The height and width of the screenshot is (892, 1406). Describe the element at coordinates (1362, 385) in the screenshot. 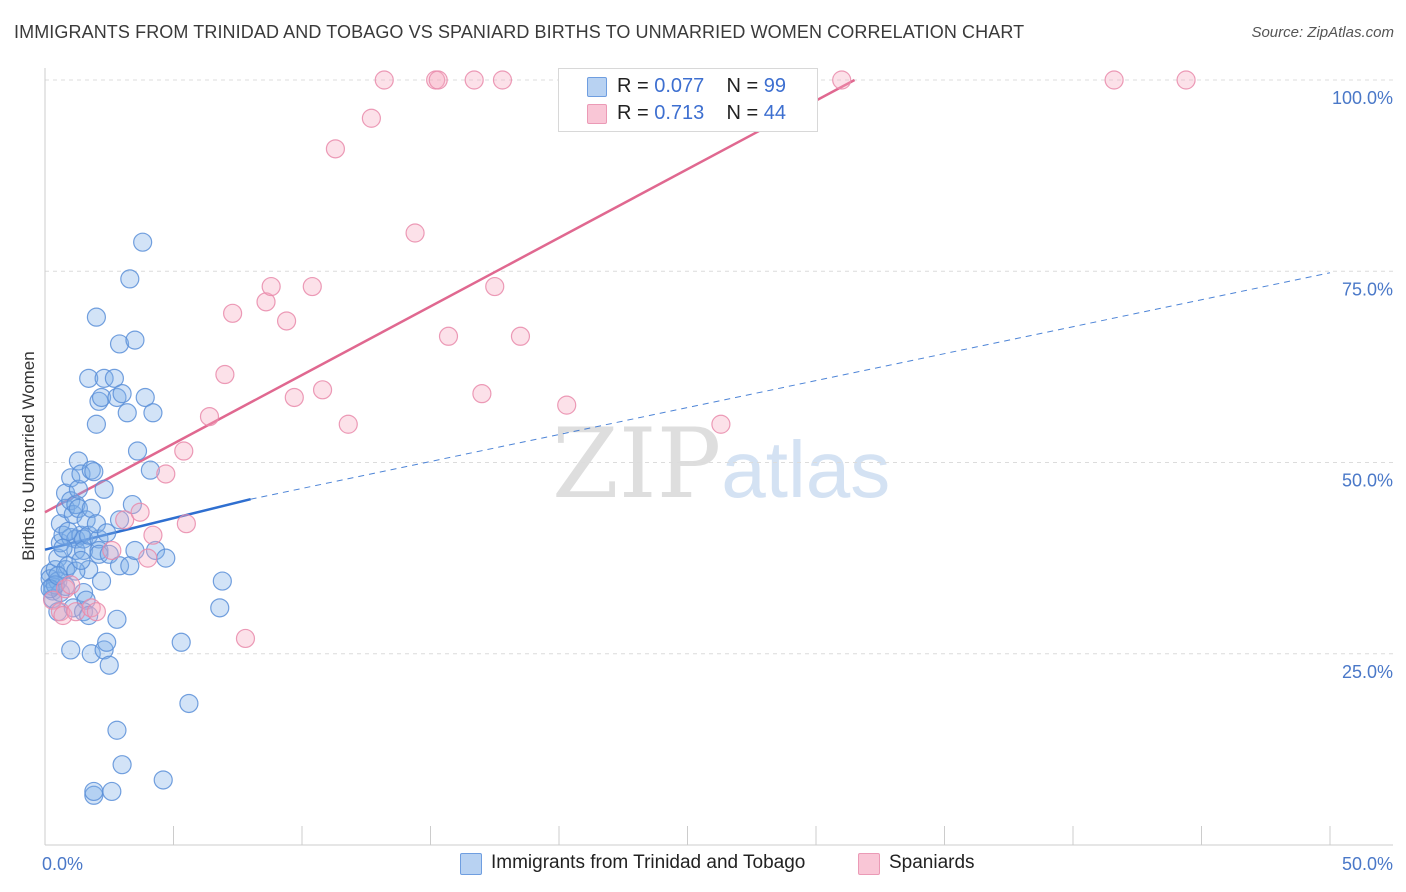

I see `y-tick-labels: 25.0% 50.0% 75.0% 100.0%` at that location.